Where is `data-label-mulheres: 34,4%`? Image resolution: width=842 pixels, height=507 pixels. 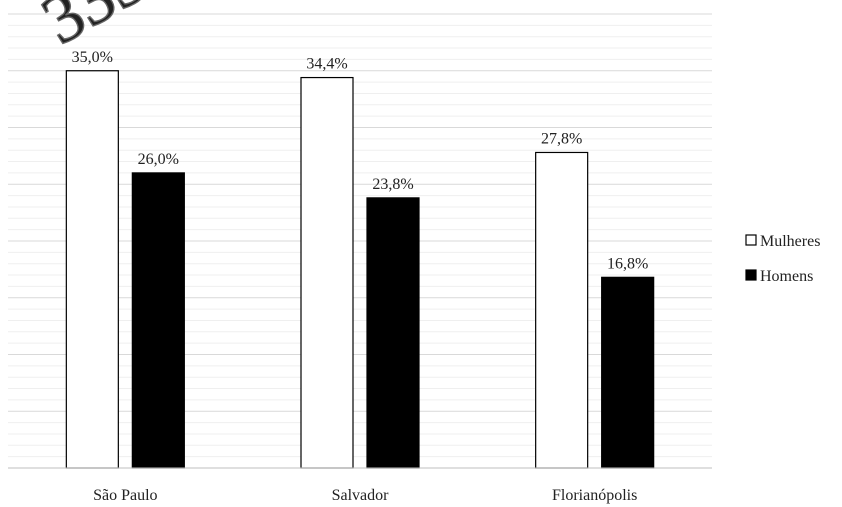 data-label-mulheres: 34,4% is located at coordinates (326, 64).